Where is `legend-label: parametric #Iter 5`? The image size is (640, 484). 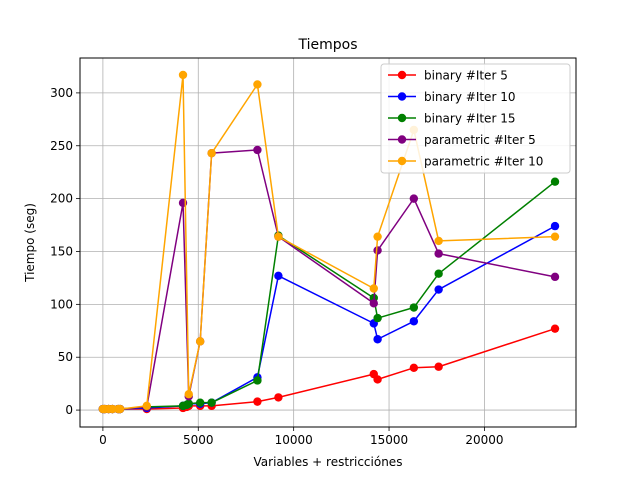
legend-label: parametric #Iter 5 is located at coordinates (480, 140).